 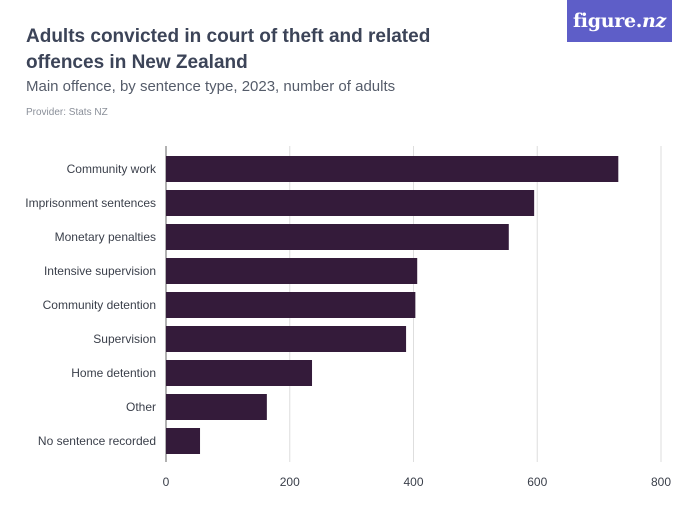 What do you see at coordinates (67, 112) in the screenshot?
I see `provider-label: Provider: Stats NZ` at bounding box center [67, 112].